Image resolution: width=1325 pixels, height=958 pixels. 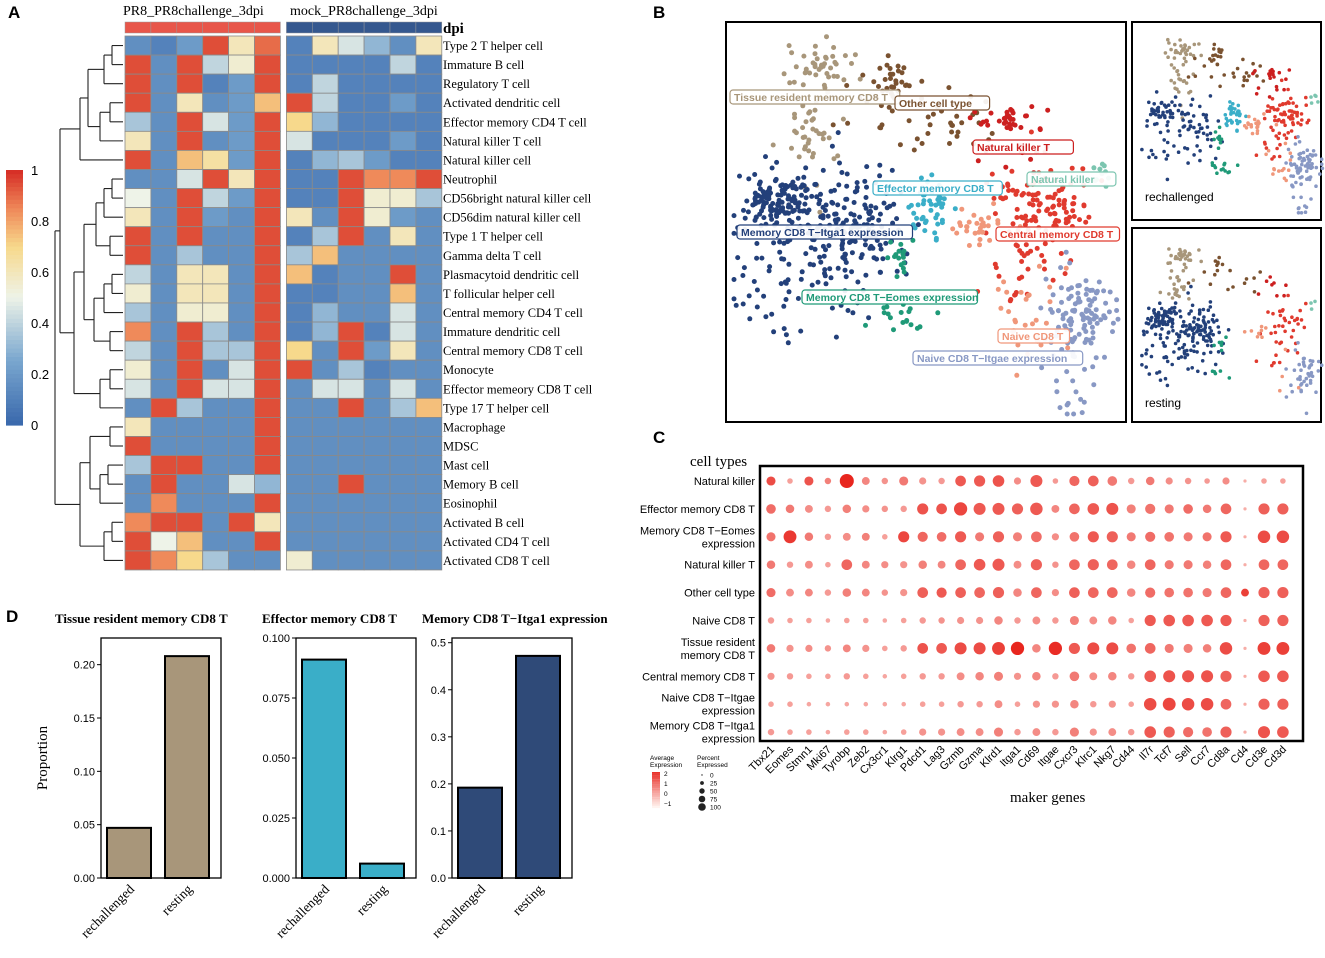 What do you see at coordinates (324, 768) in the screenshot?
I see `bar` at bounding box center [324, 768].